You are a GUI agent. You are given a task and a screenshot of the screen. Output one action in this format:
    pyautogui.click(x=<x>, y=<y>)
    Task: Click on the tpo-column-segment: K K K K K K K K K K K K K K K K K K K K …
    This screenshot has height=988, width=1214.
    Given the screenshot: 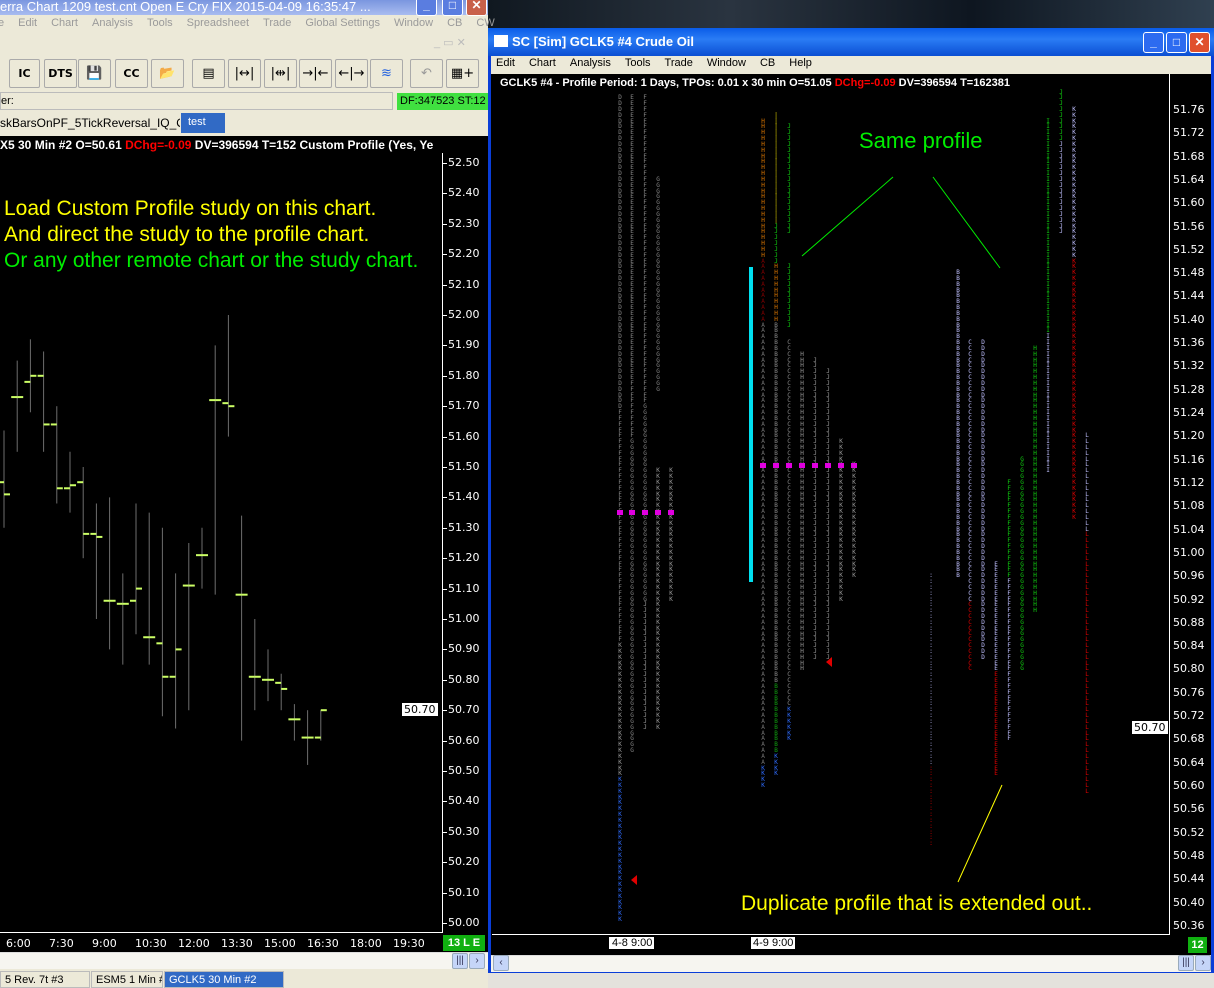 What is the action you would take?
    pyautogui.click(x=658, y=599)
    